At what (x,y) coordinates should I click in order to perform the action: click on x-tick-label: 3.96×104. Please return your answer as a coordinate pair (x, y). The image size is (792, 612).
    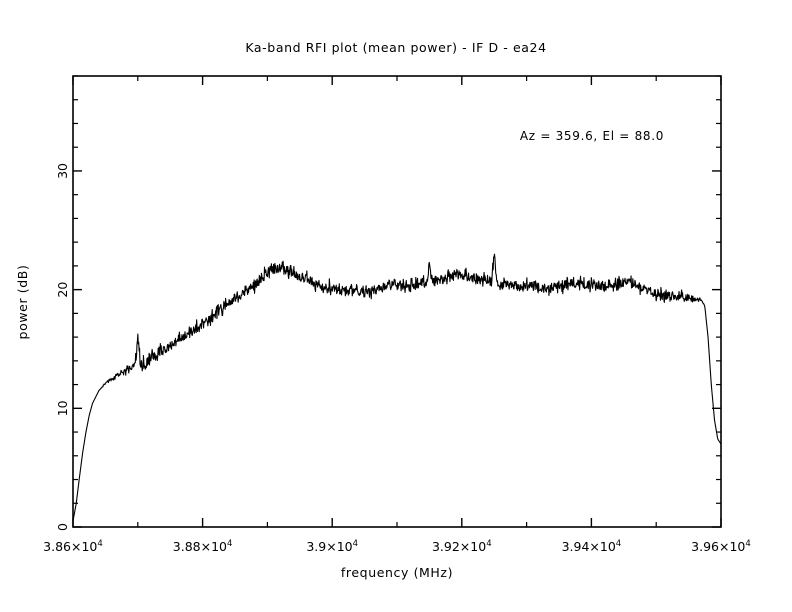
    Looking at the image, I should click on (721, 546).